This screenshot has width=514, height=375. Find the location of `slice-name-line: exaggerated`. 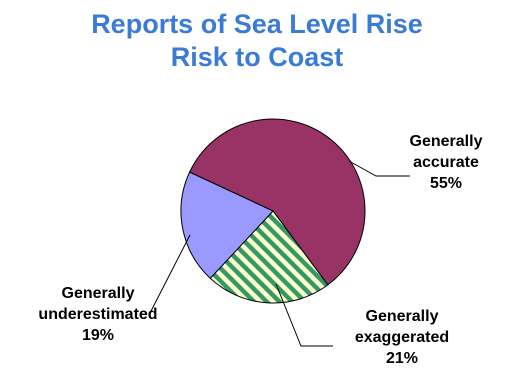

slice-name-line: exaggerated is located at coordinates (402, 337).